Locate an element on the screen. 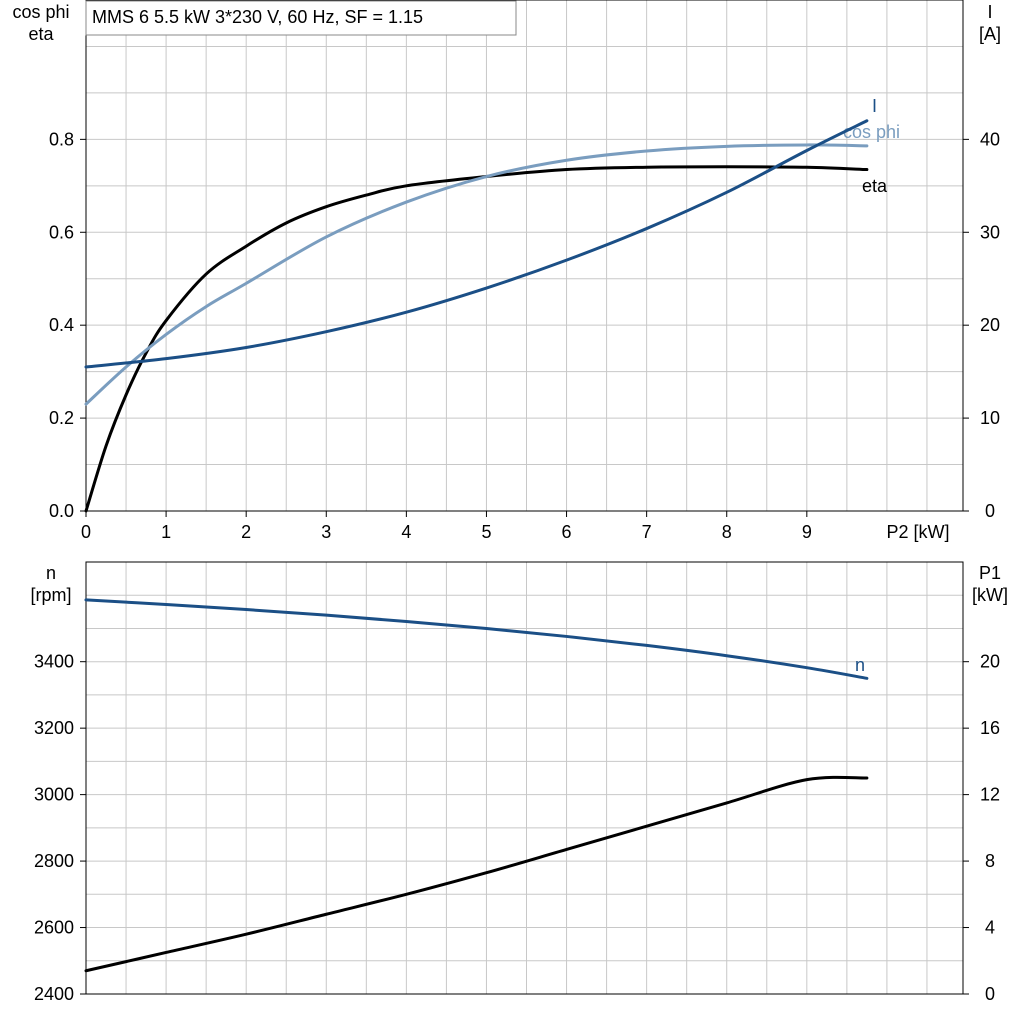 This screenshot has width=1024, height=1029. series-label-cos-phi: cos phi is located at coordinates (871, 132).